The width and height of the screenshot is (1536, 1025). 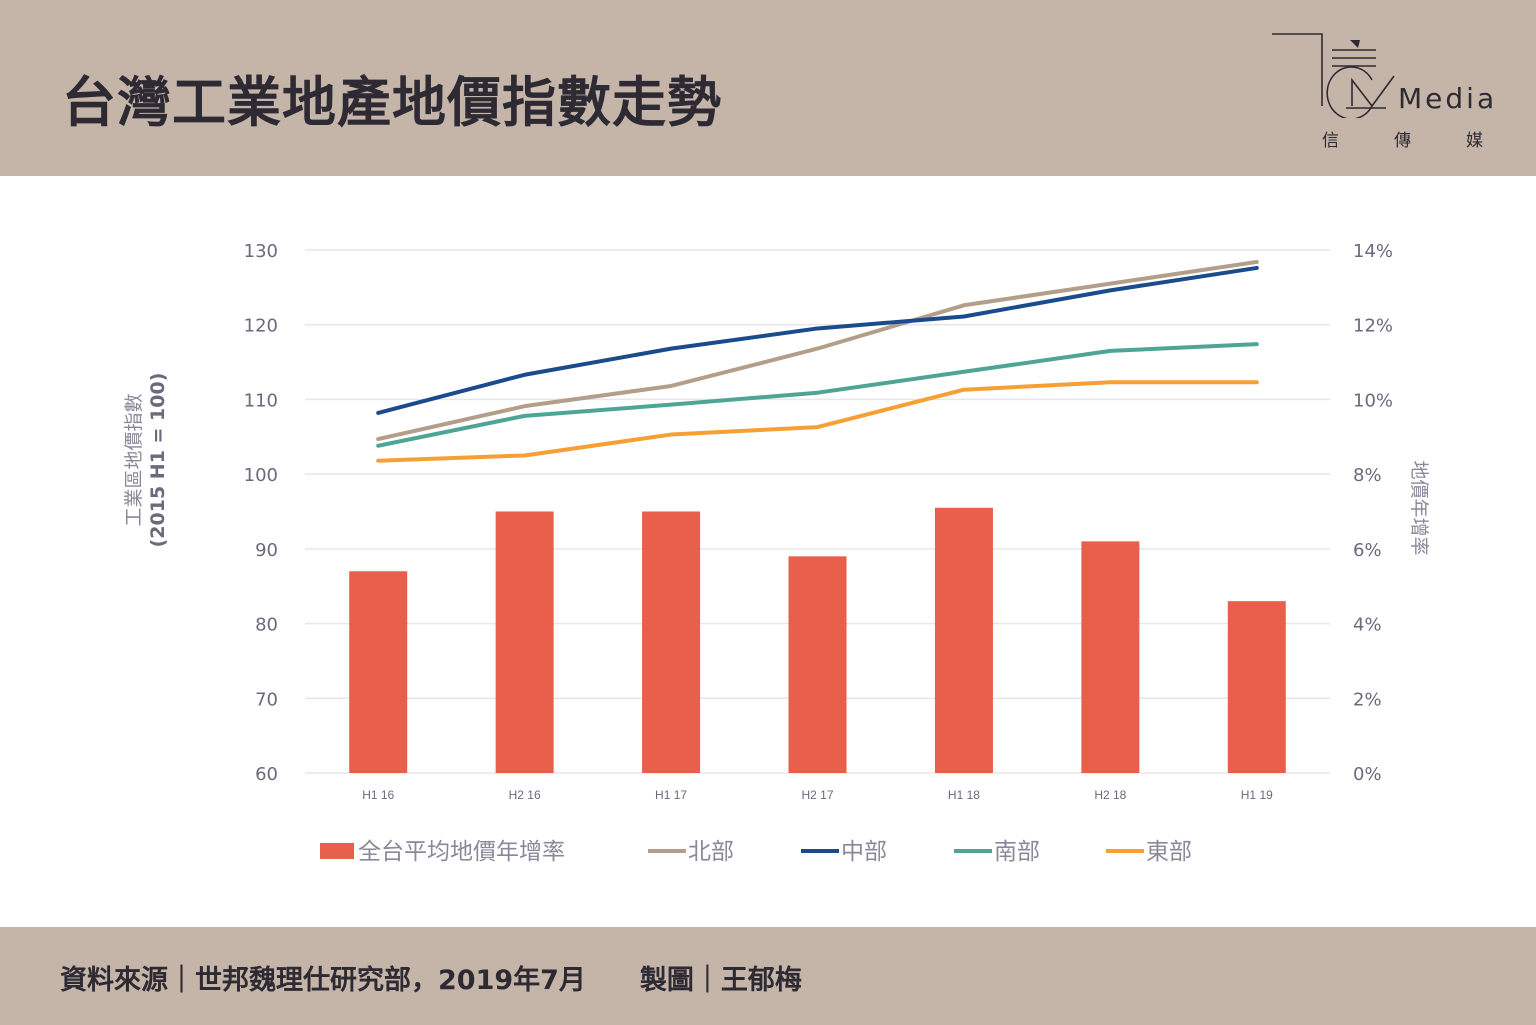 I want to click on right-tick-label: 10%, so click(x=1373, y=400).